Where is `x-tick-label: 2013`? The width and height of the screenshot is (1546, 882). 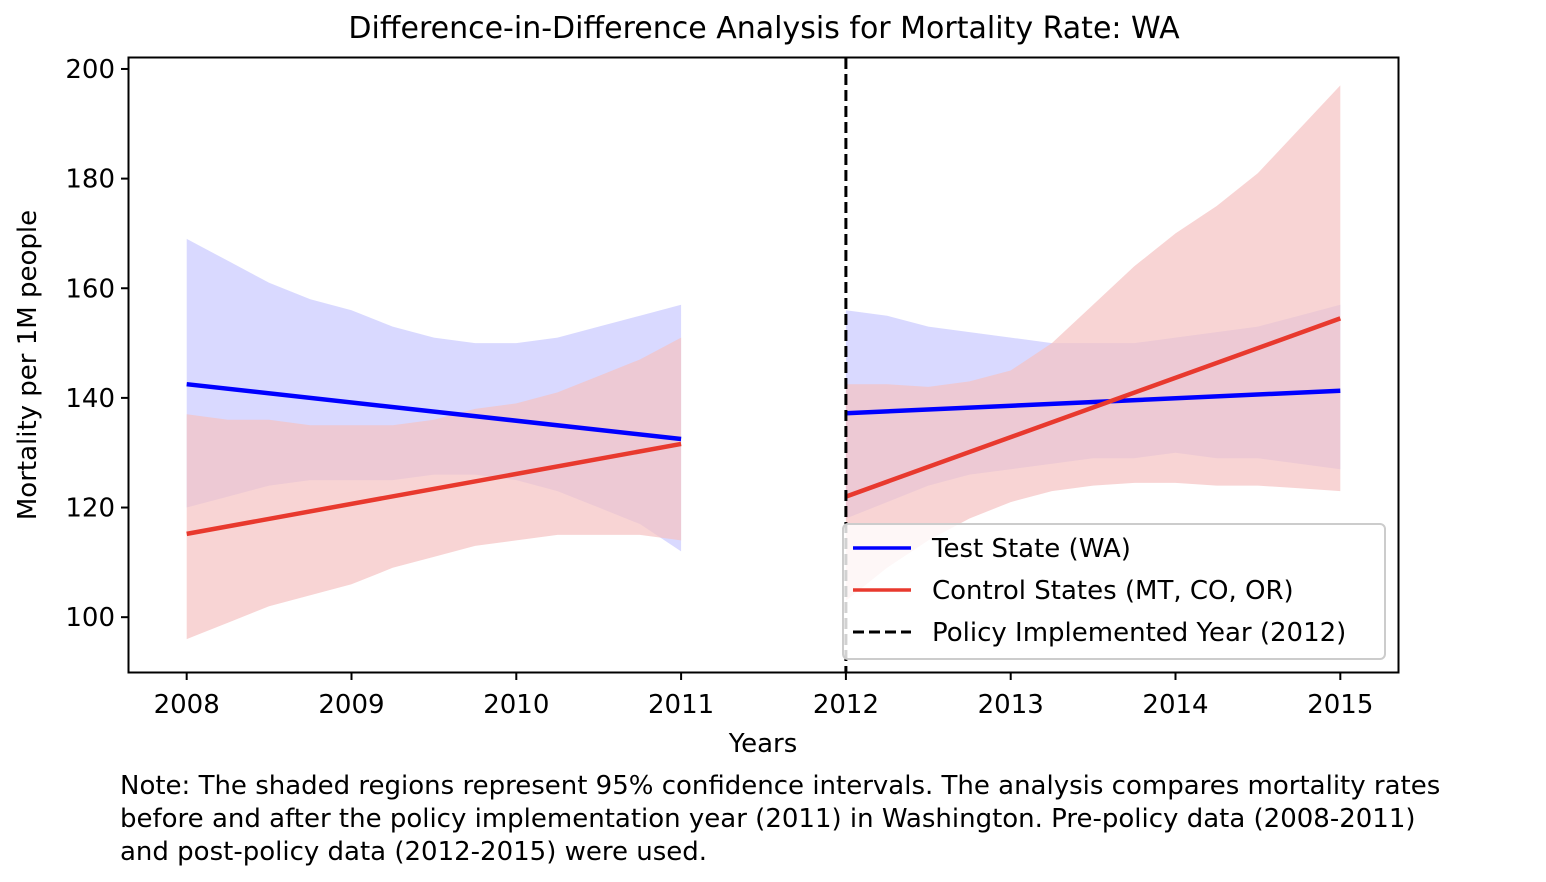 x-tick-label: 2013 is located at coordinates (1011, 705).